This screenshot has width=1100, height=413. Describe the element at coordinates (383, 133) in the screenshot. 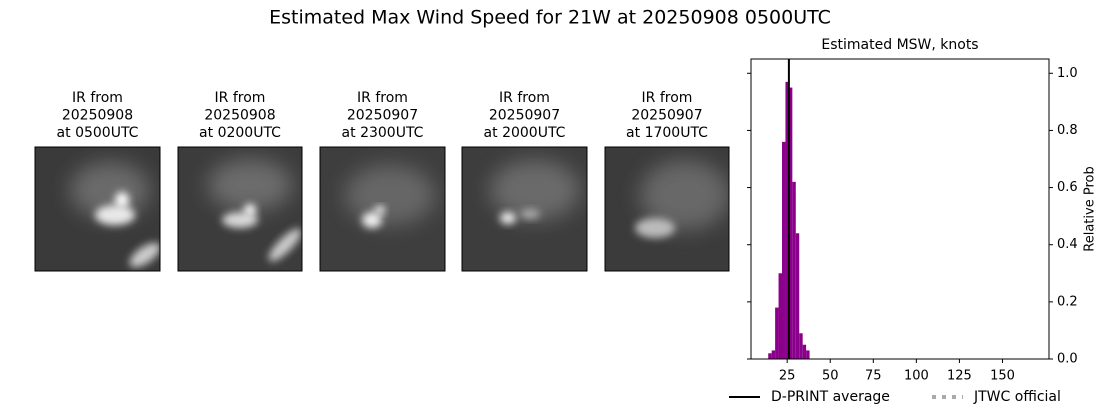

I see `panel-title: at 2300UTC` at that location.